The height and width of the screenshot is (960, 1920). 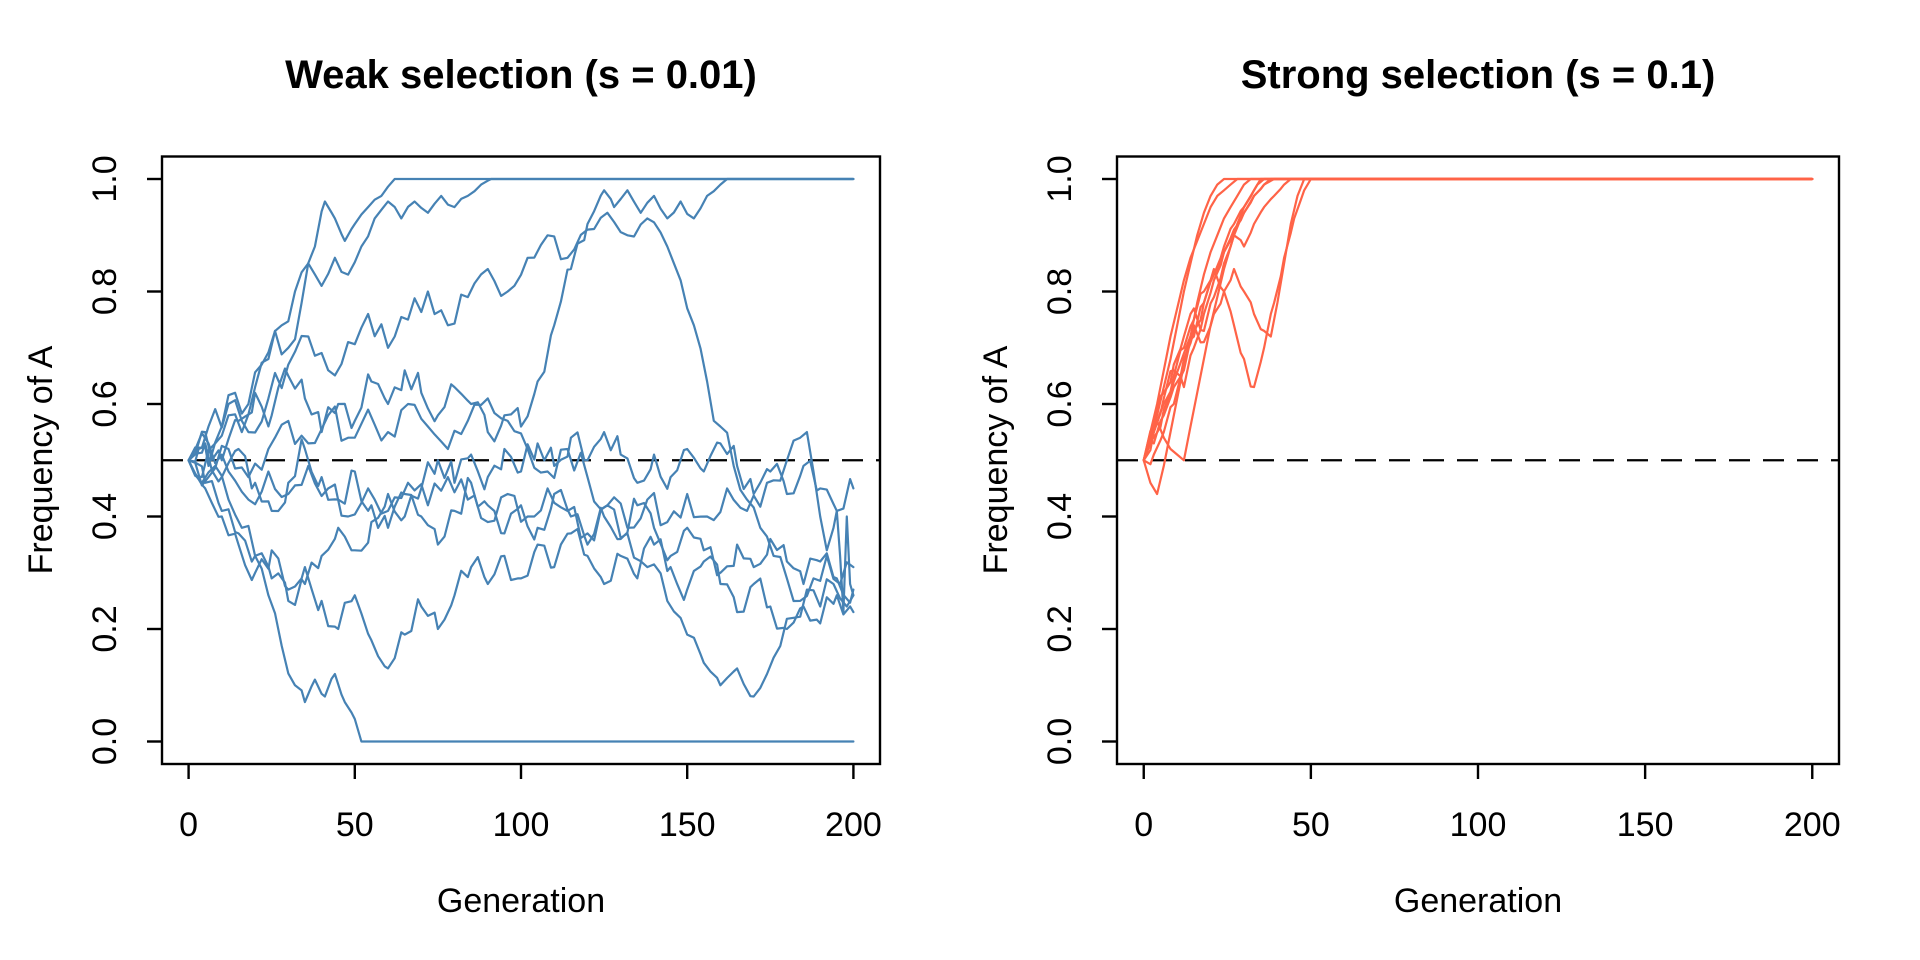 What do you see at coordinates (1478, 75) in the screenshot?
I see `panel-strong-title: Strong selection (s = 0.1)` at bounding box center [1478, 75].